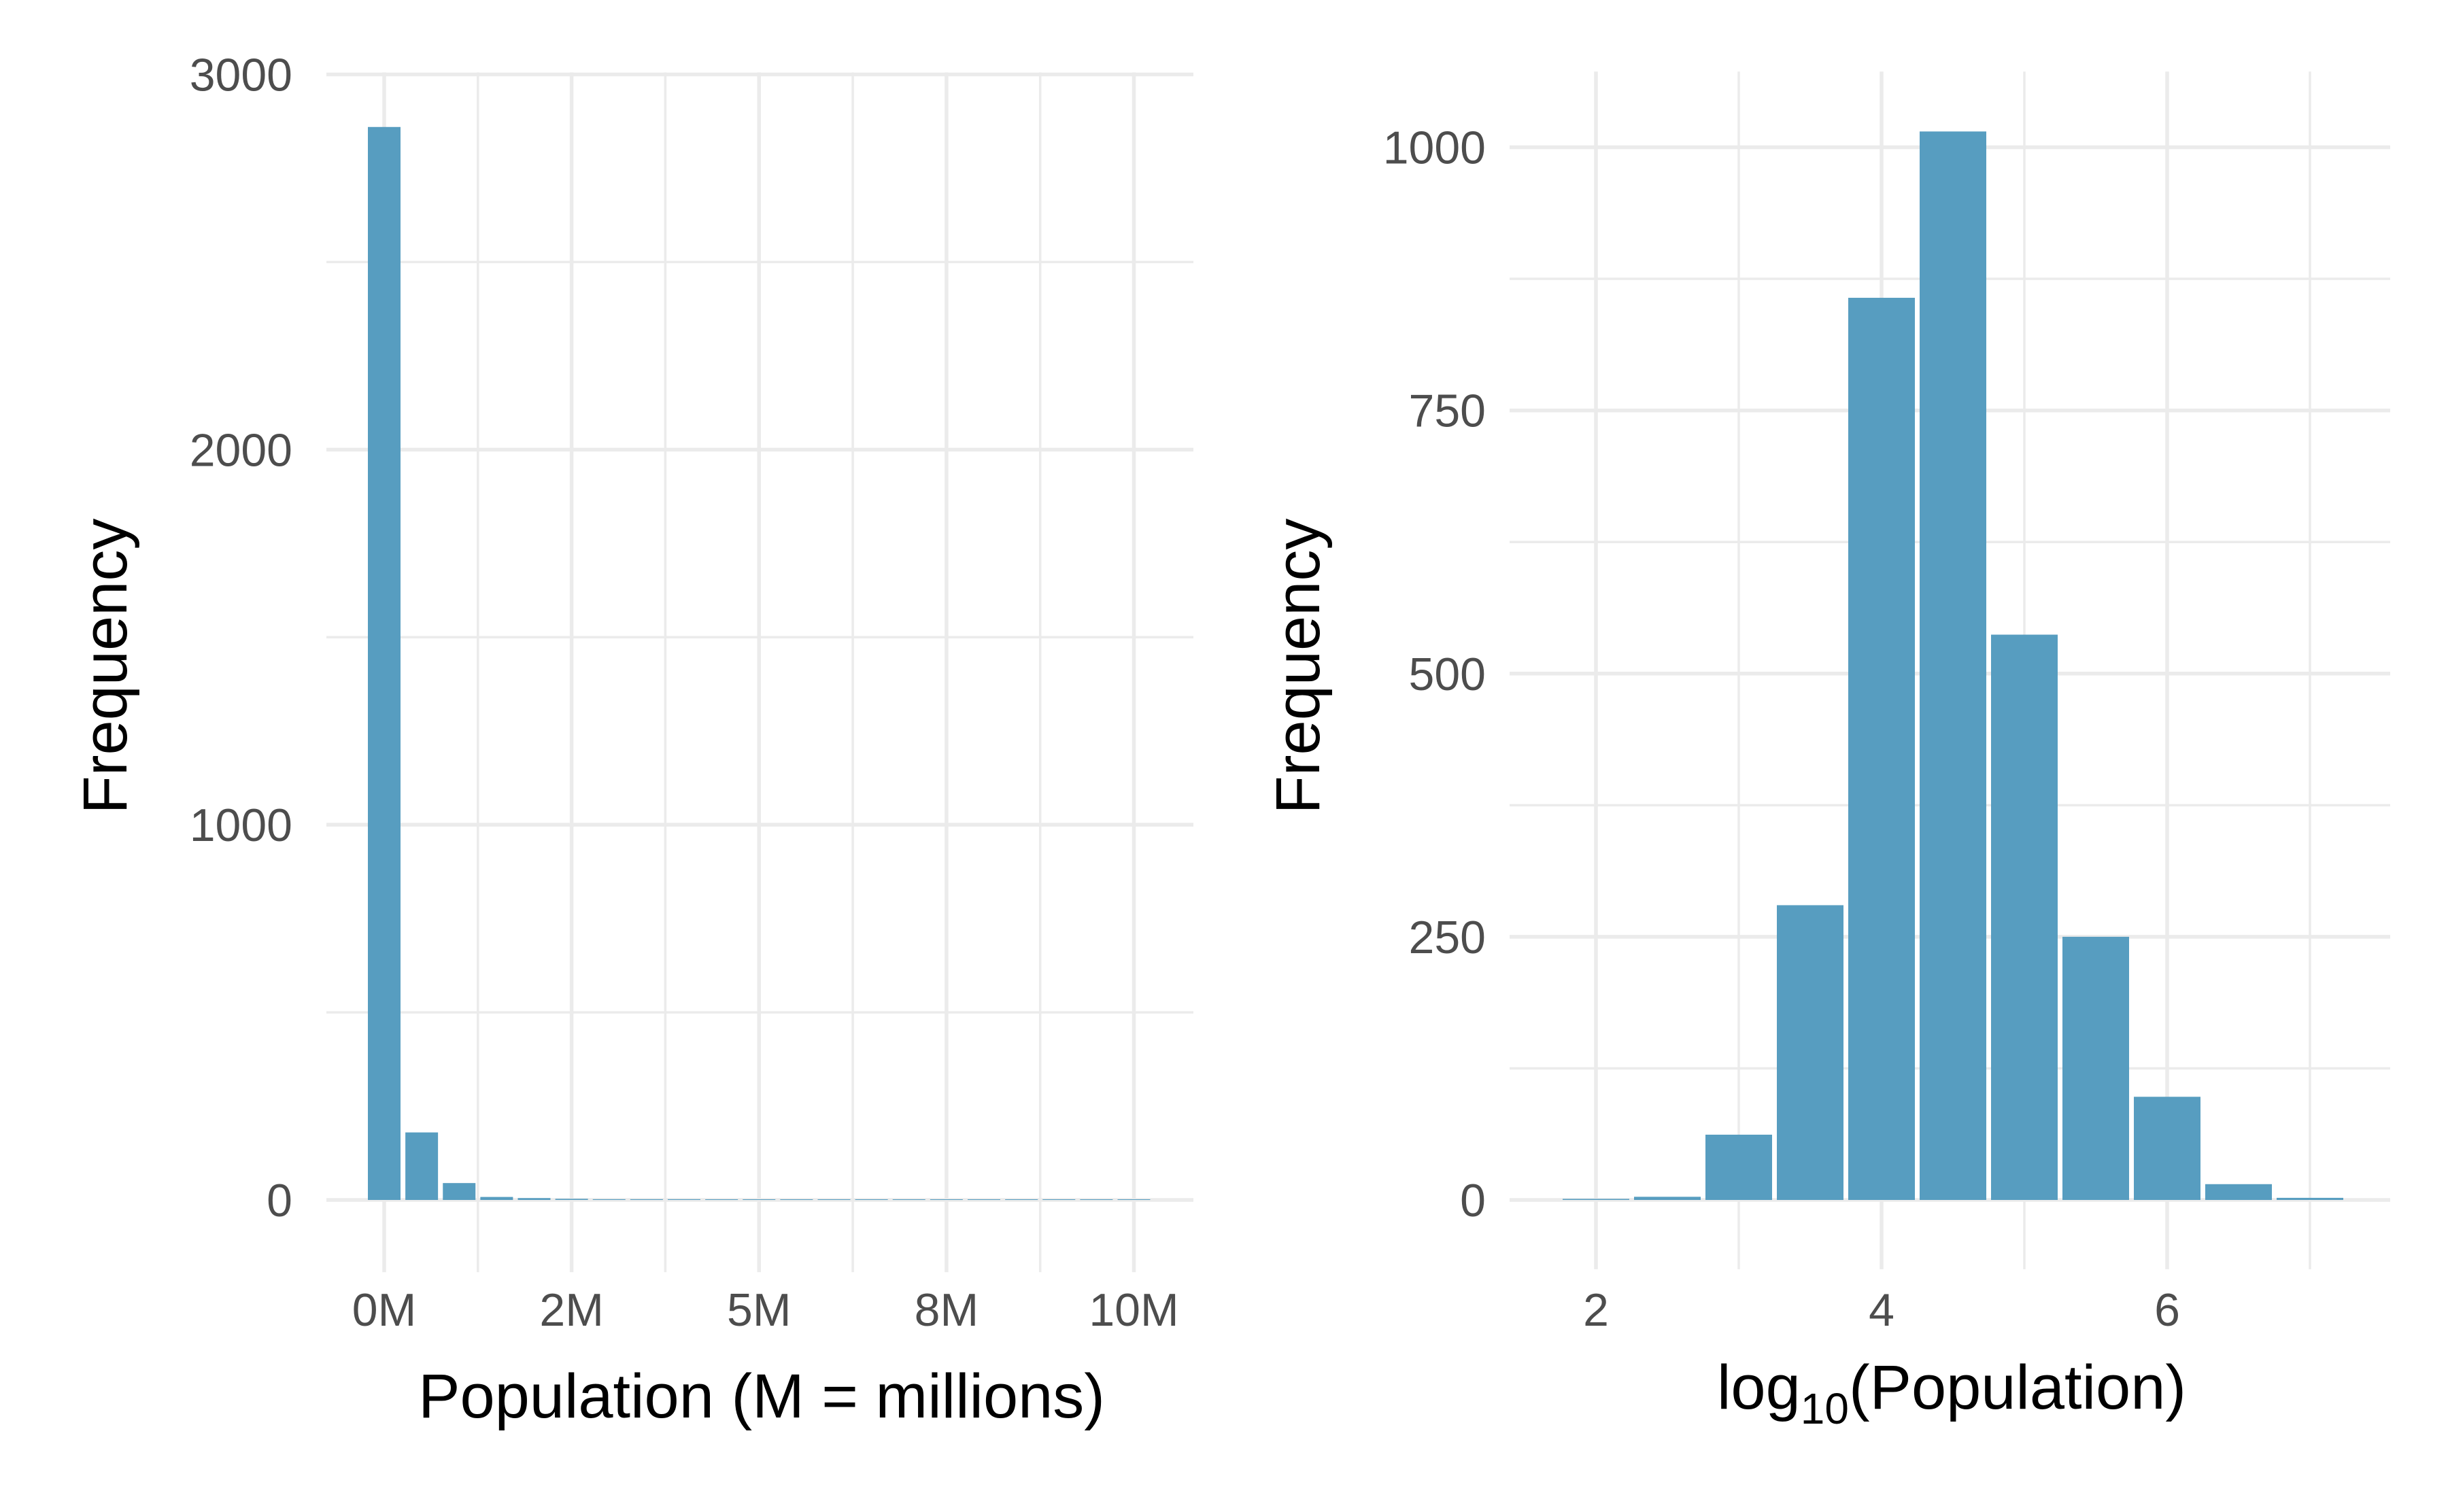  Describe the element at coordinates (1825, 1408) in the screenshot. I see `right-x-axis-title-subscript: 10` at that location.